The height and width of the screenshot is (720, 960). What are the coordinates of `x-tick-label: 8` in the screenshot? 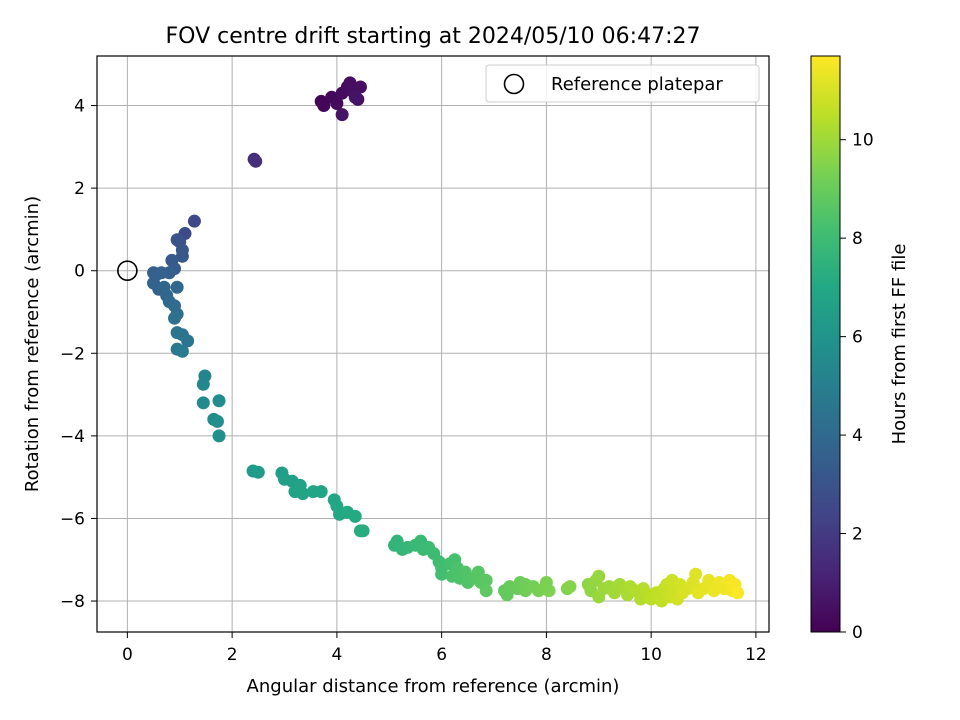 It's located at (546, 655).